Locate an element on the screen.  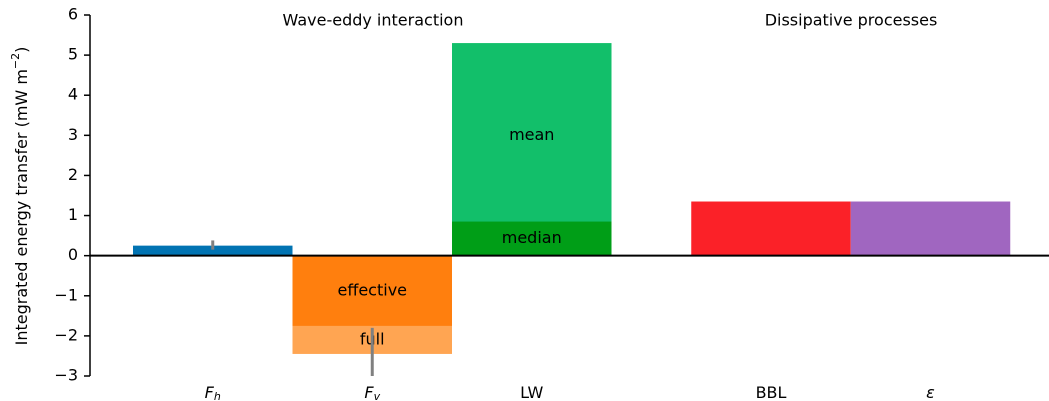
x-tick-label: Fv is located at coordinates (372, 392).